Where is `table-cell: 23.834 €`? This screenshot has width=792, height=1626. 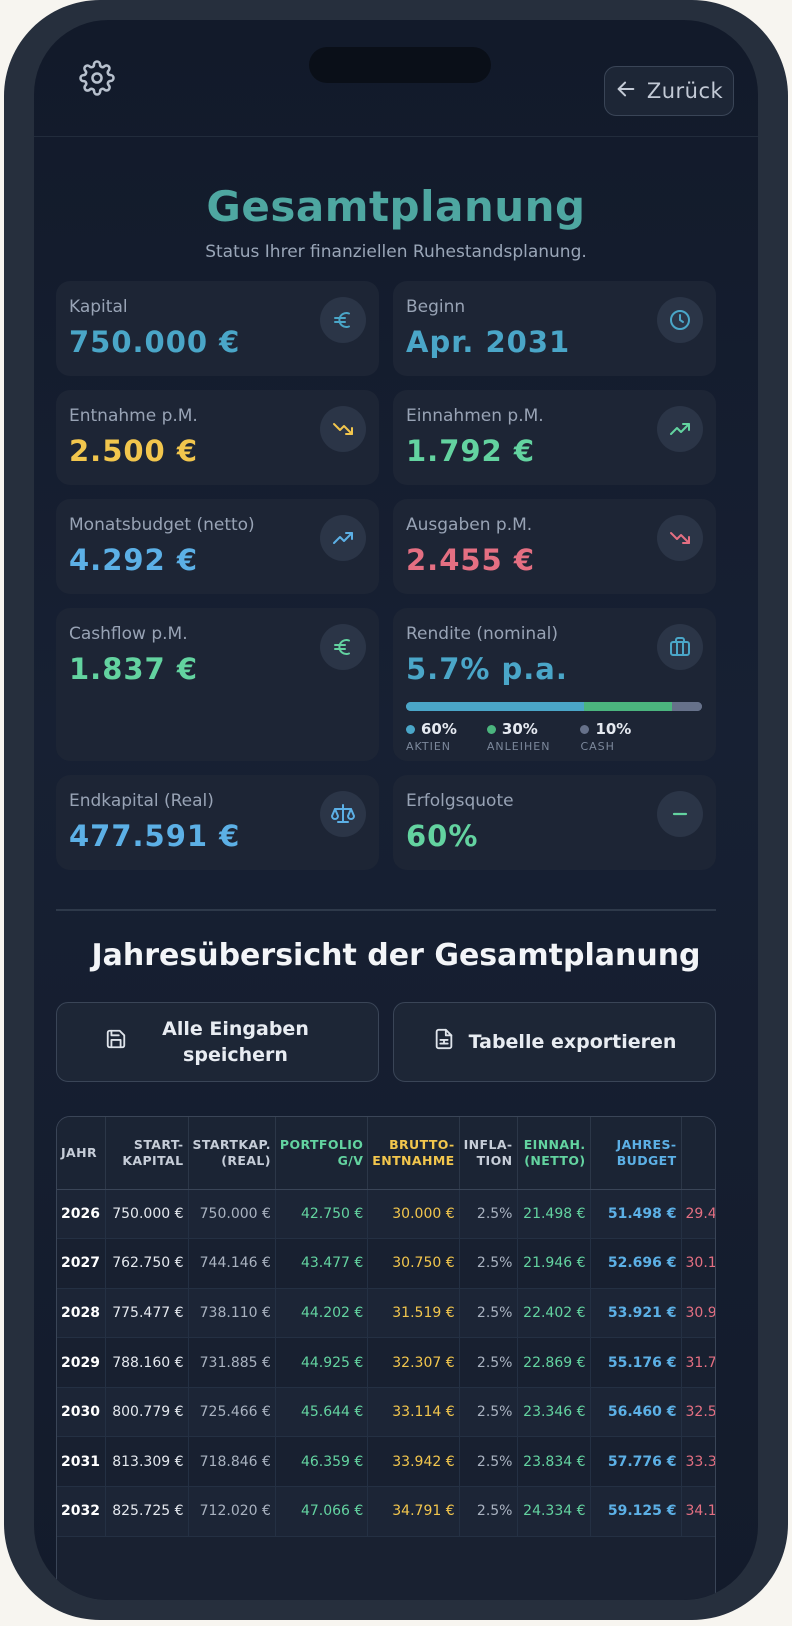 table-cell: 23.834 € is located at coordinates (554, 1462).